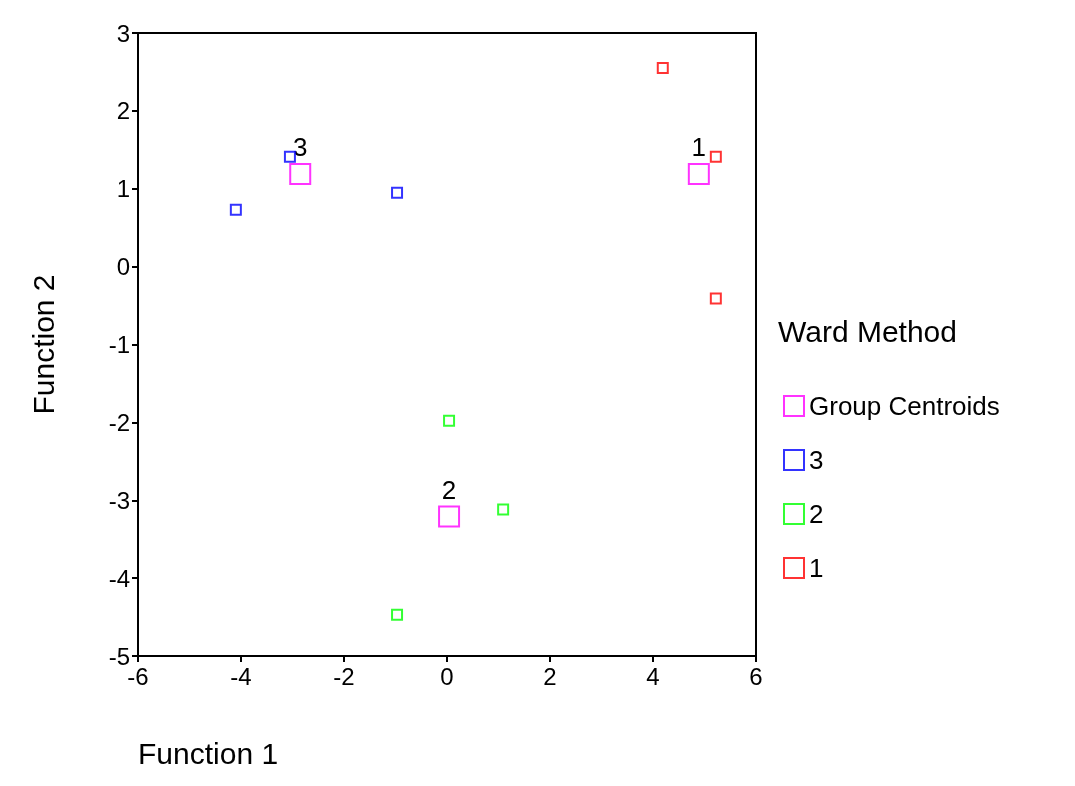 The width and height of the screenshot is (1075, 786). What do you see at coordinates (123, 189) in the screenshot?
I see `y-tick-label: 1` at bounding box center [123, 189].